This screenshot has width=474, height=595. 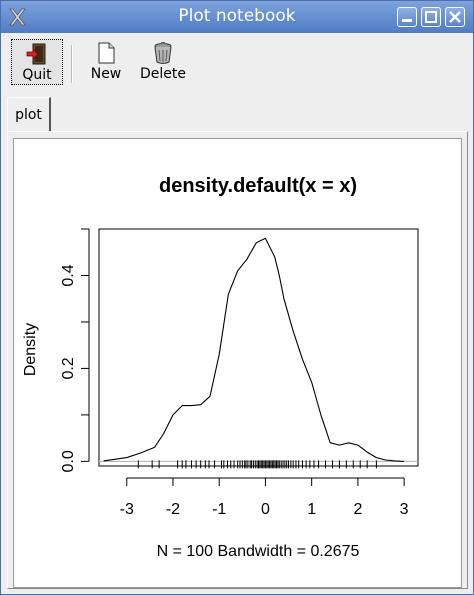 What do you see at coordinates (238, 114) in the screenshot?
I see `notebook-tabs: plot` at bounding box center [238, 114].